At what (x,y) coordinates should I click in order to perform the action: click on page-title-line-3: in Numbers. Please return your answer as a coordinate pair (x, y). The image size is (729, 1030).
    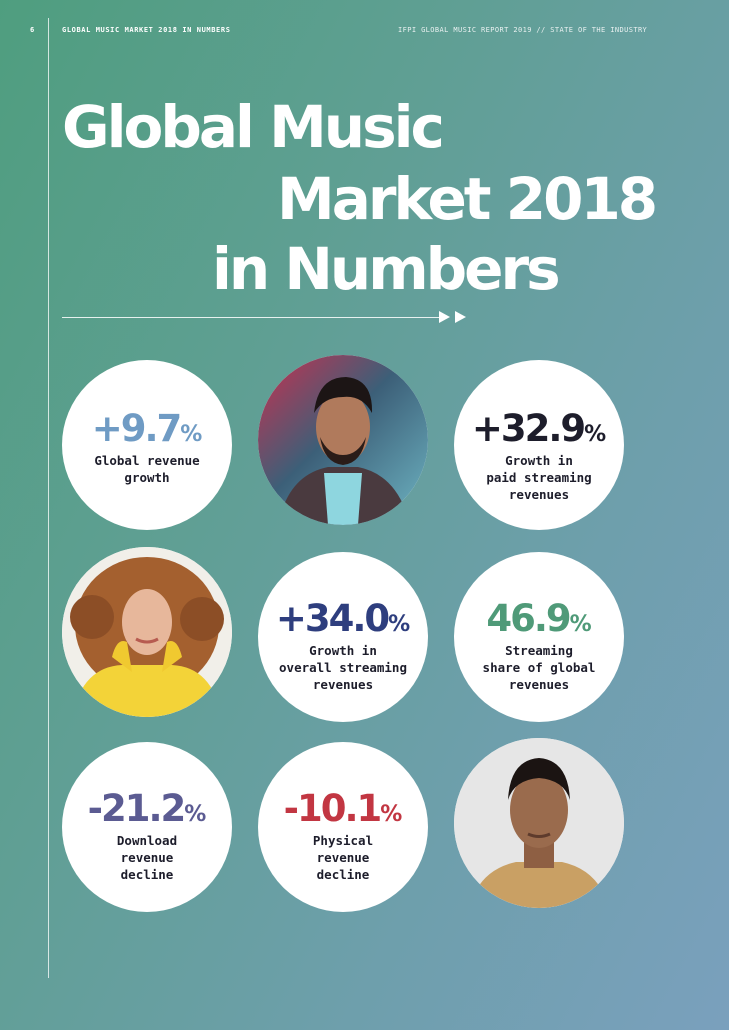
    Looking at the image, I should click on (386, 269).